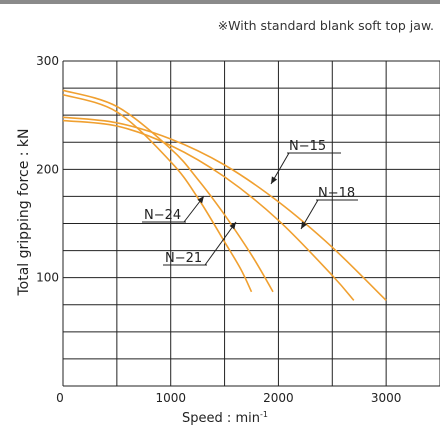 The image size is (440, 427). What do you see at coordinates (386, 398) in the screenshot?
I see `x-tick-label: 3000` at bounding box center [386, 398].